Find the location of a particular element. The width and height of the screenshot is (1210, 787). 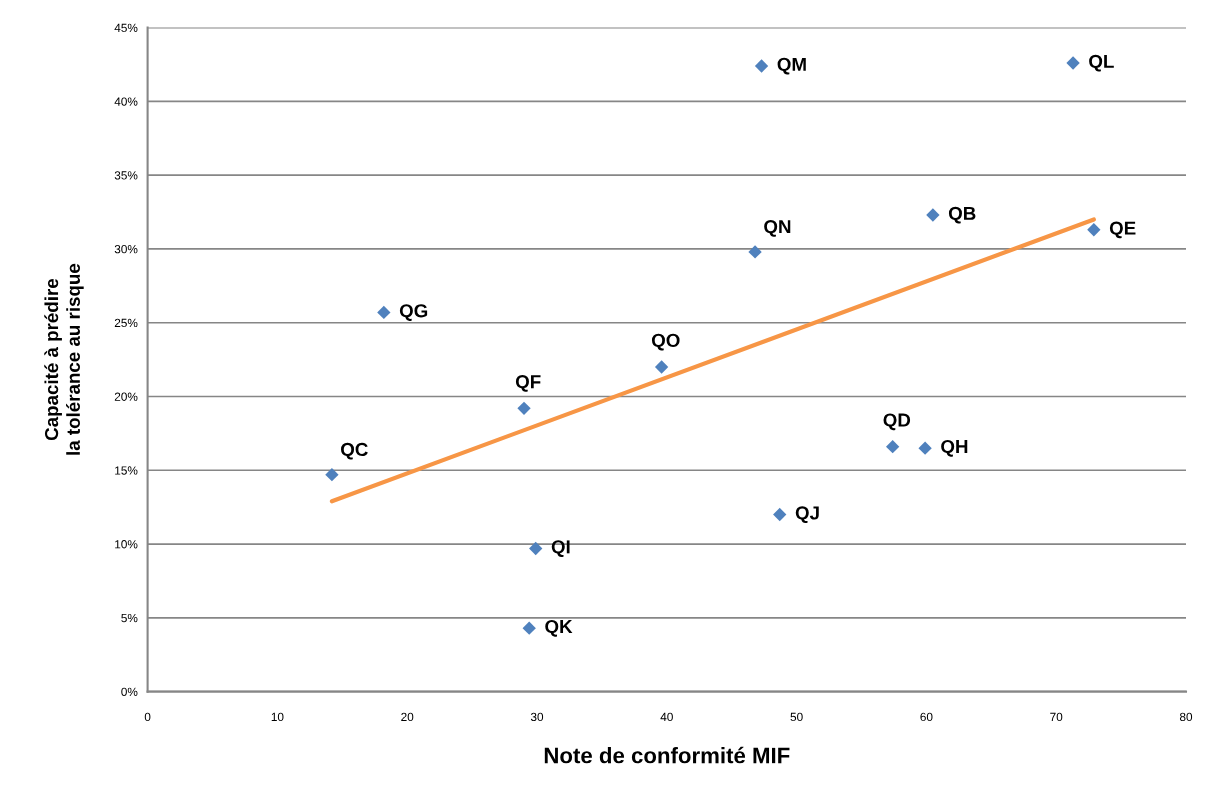

x-tick-label: 50 is located at coordinates (796, 717).